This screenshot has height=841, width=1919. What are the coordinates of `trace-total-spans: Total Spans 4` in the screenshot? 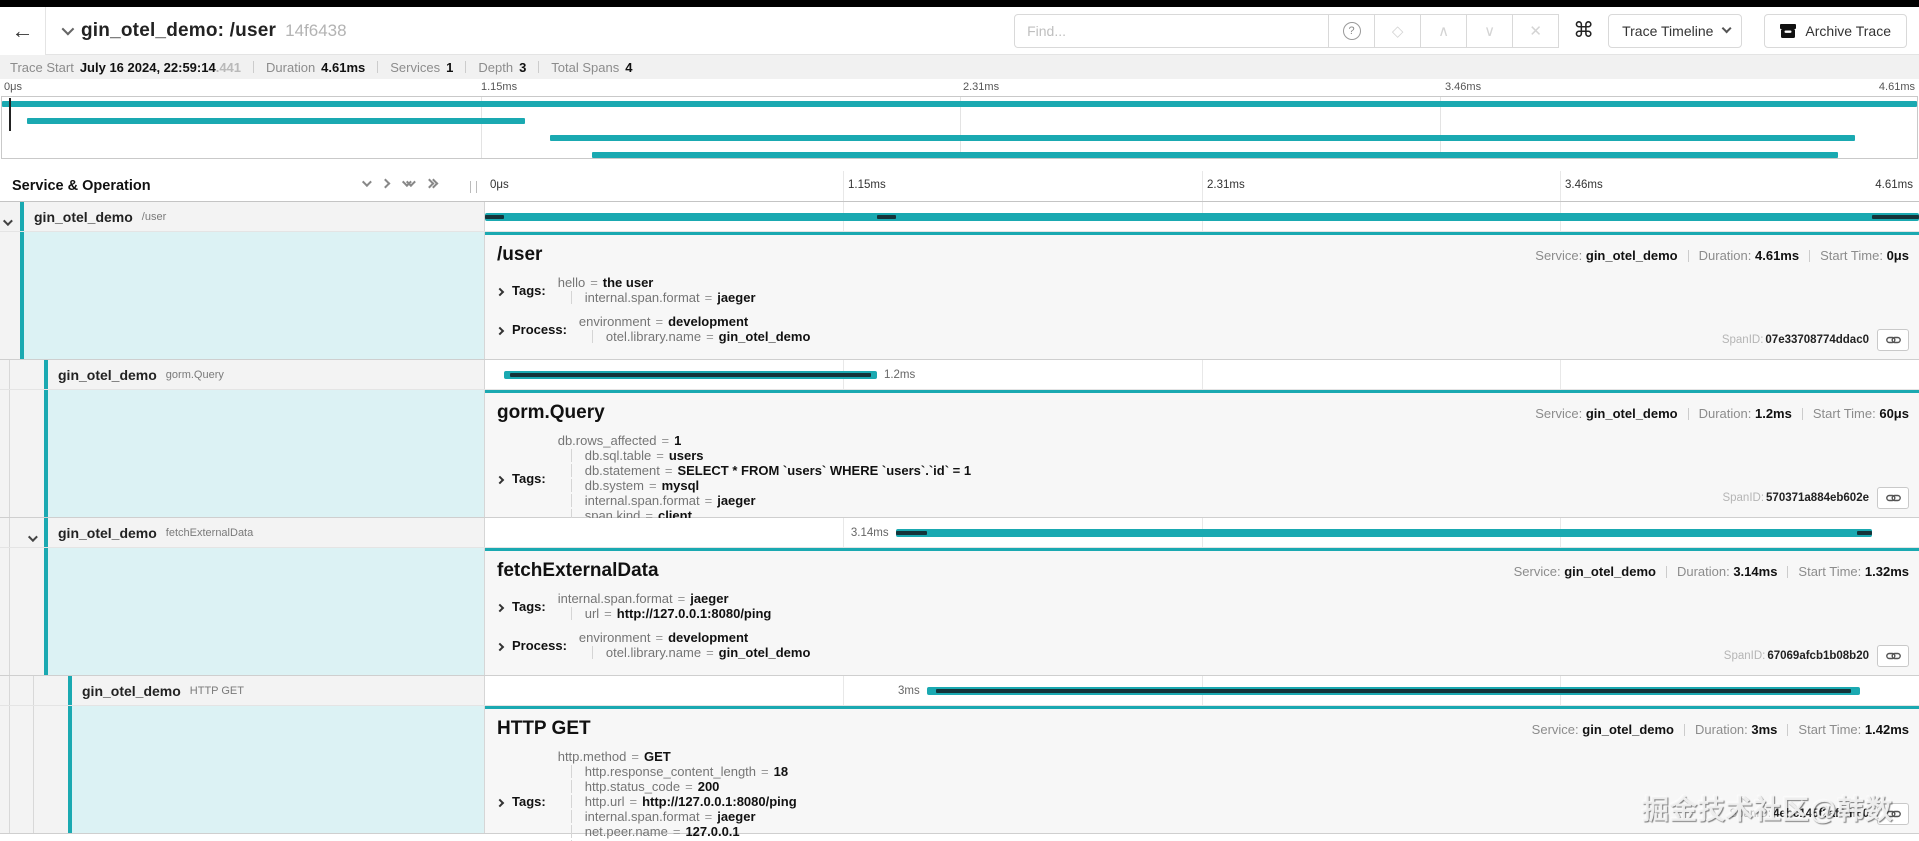 It's located at (579, 67).